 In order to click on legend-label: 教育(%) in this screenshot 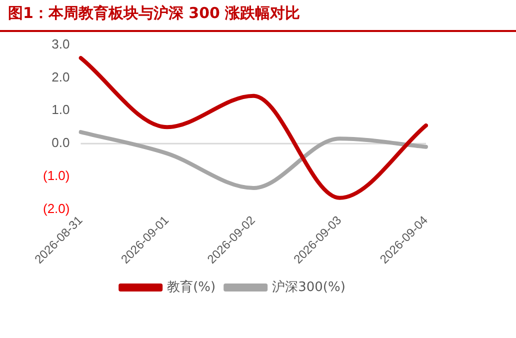, I will do `click(191, 286)`.